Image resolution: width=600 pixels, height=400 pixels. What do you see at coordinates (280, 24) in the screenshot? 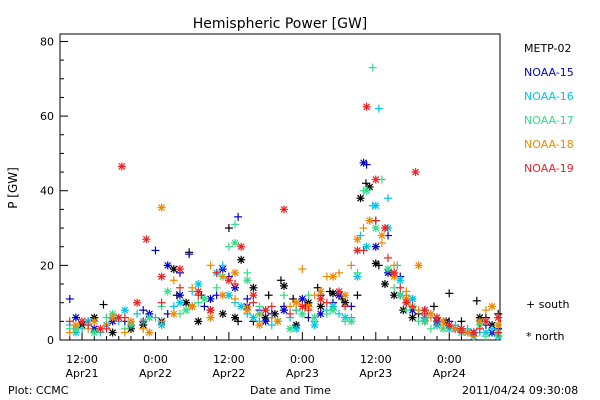
I see `chart-title: Hemispheric Power [GW]` at bounding box center [280, 24].